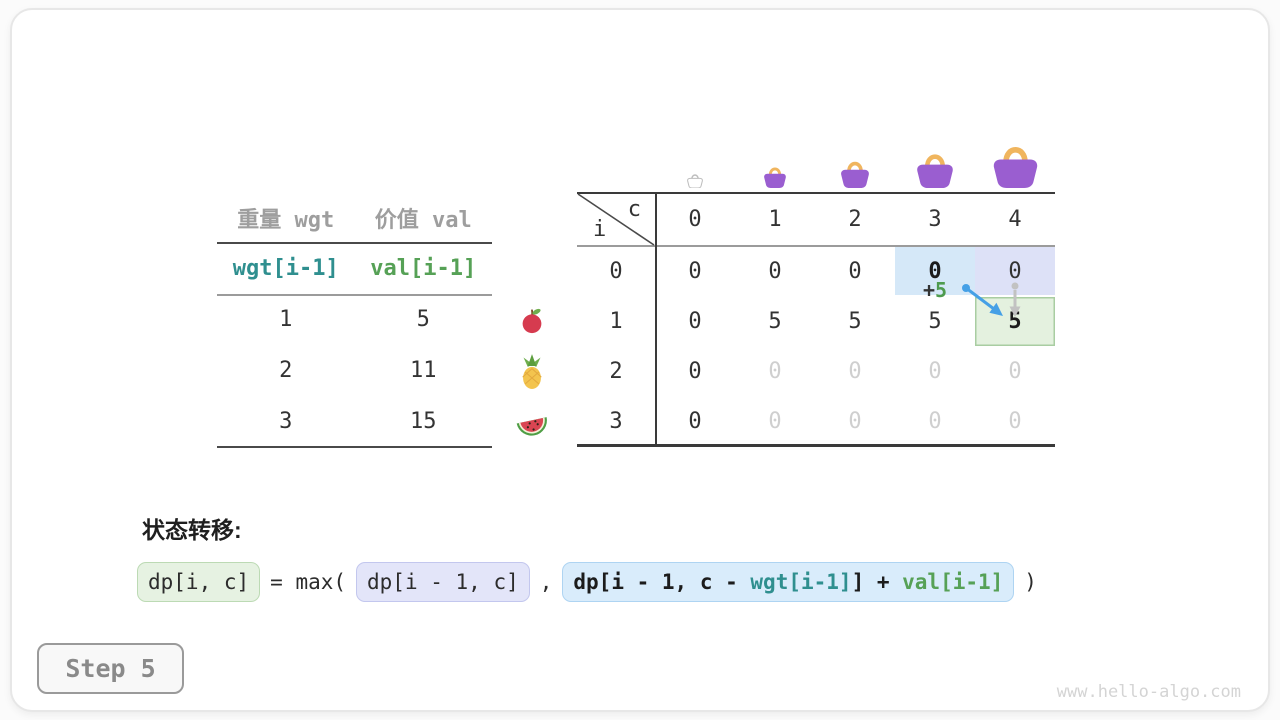 The image size is (1280, 720). What do you see at coordinates (192, 530) in the screenshot?
I see `transition-label: 状态转移:` at bounding box center [192, 530].